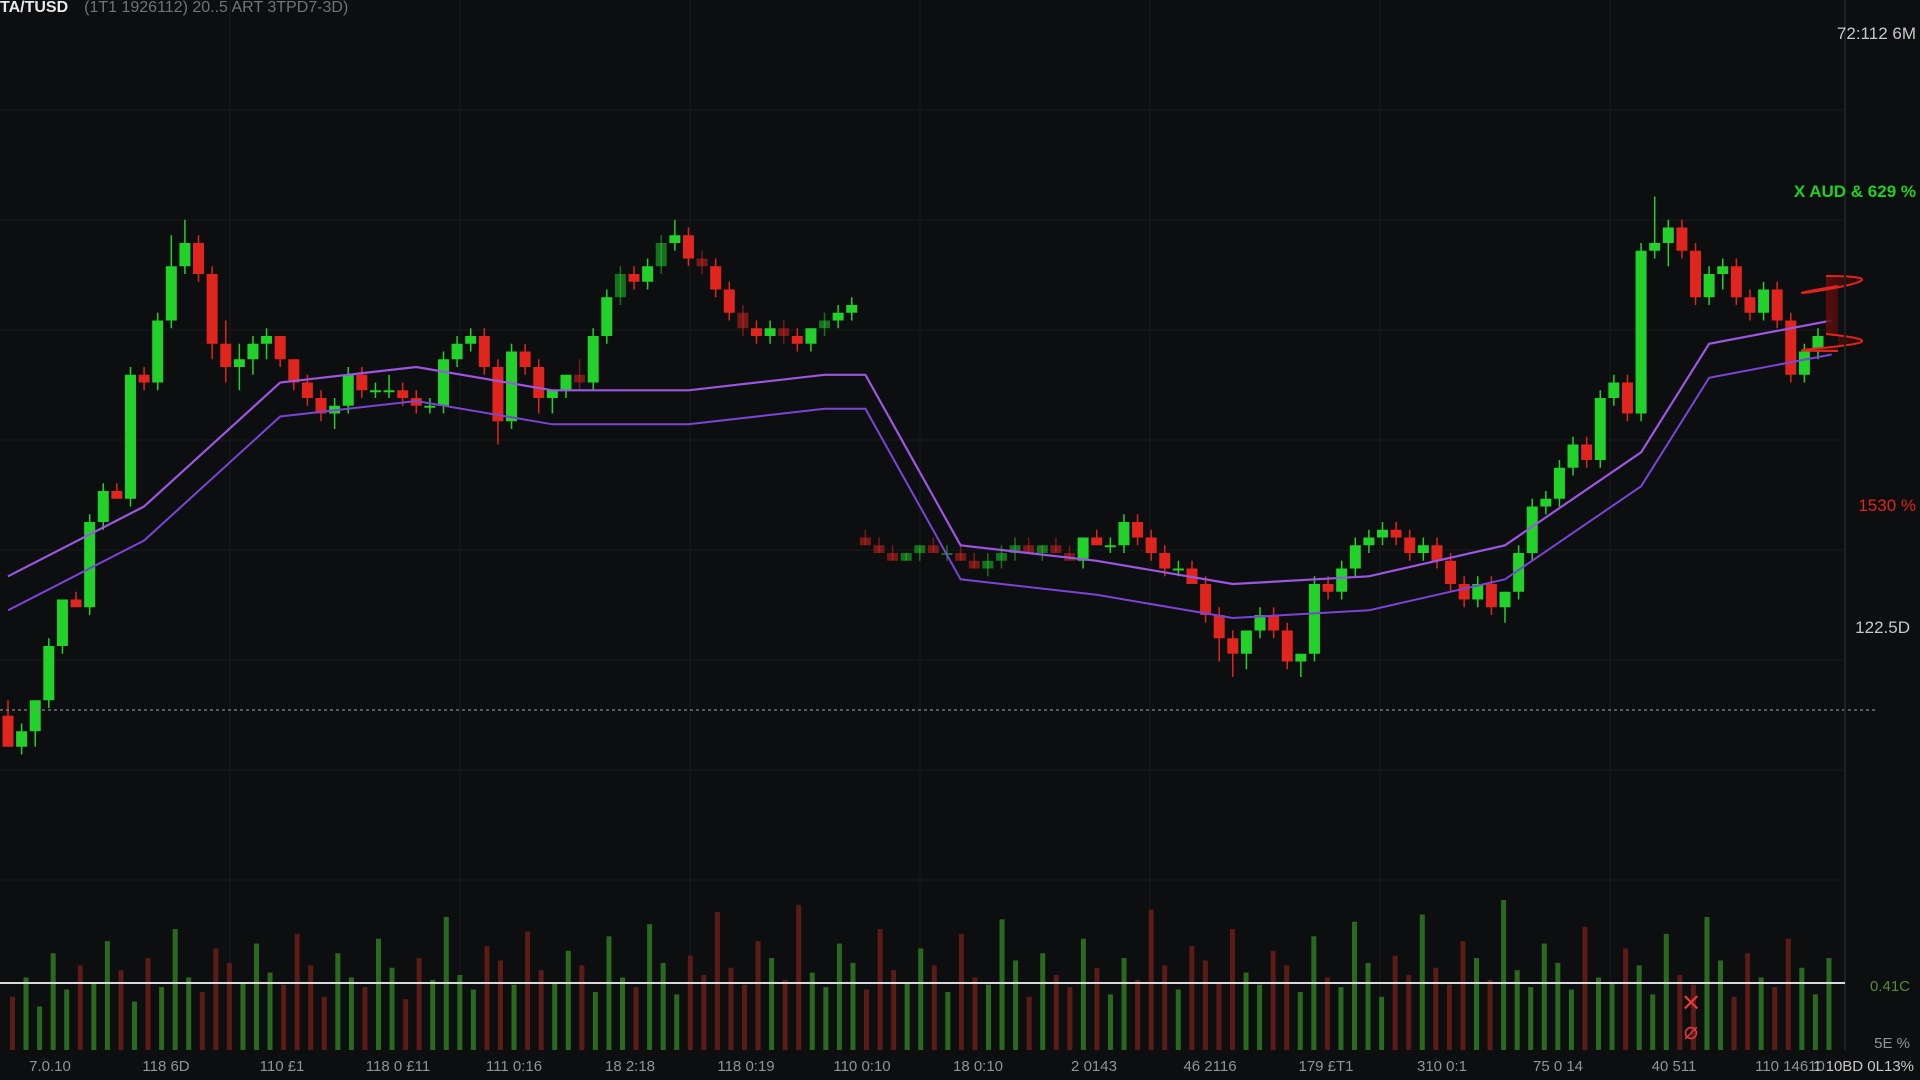  Describe the element at coordinates (1832, 342) in the screenshot. I see `forecast-lower` at that location.